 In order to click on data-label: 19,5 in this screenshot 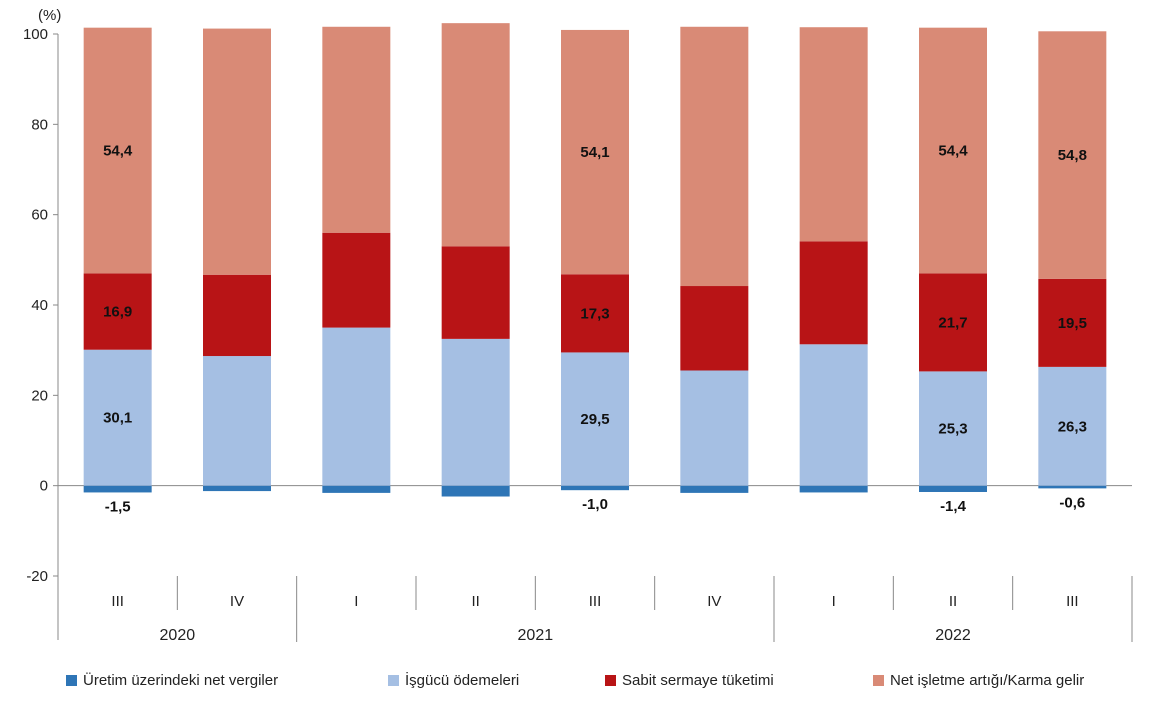, I will do `click(1072, 323)`.